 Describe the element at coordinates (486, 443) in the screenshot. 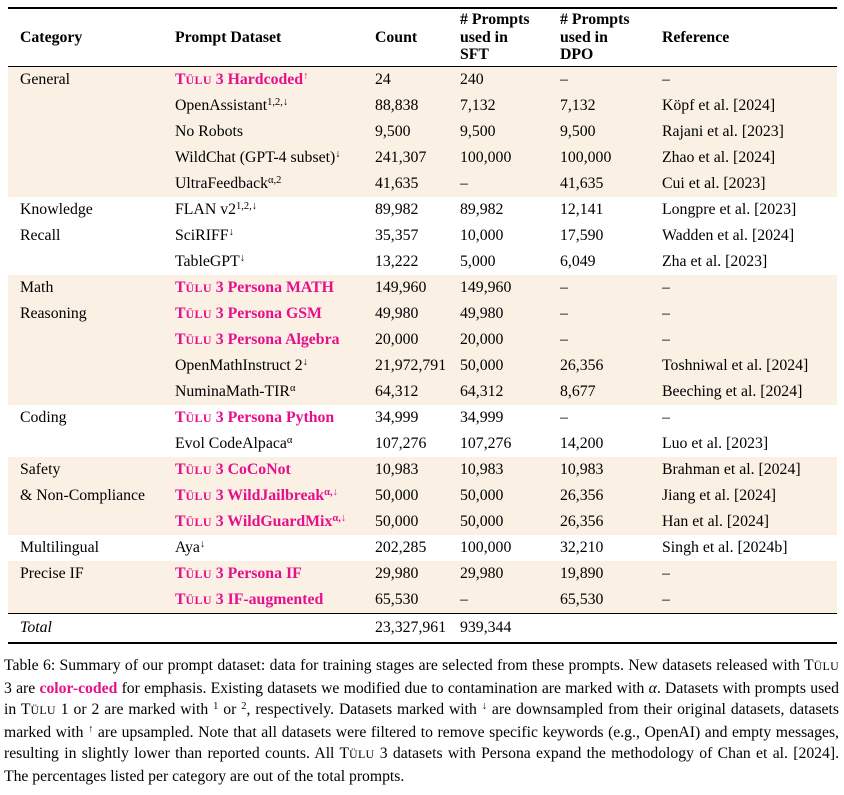

I see `sft-cell: 107,276` at that location.